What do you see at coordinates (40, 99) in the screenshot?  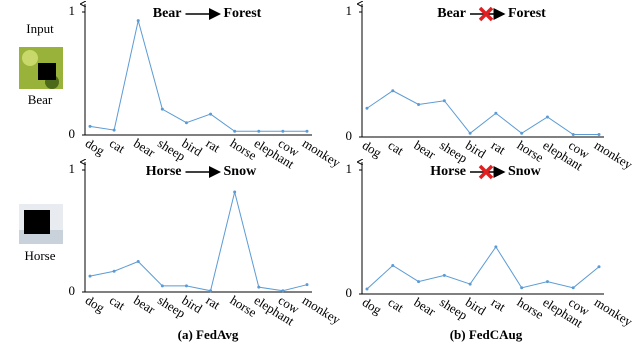 I see `sample-label: Bear` at bounding box center [40, 99].